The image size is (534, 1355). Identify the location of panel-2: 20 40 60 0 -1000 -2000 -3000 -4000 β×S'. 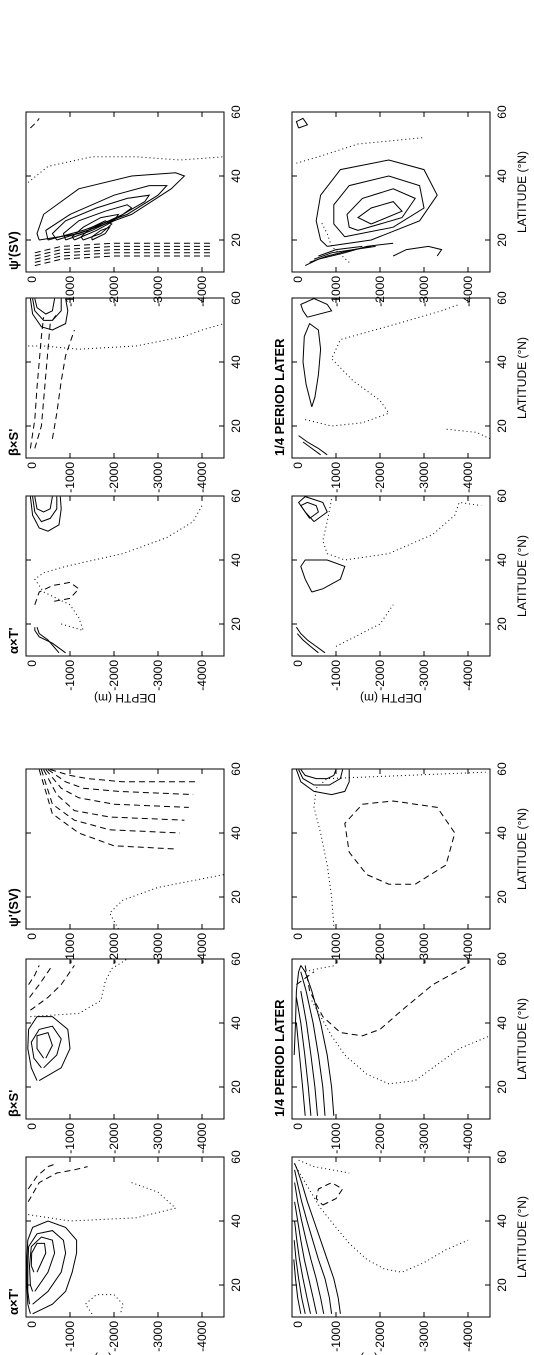
(124, 1053).